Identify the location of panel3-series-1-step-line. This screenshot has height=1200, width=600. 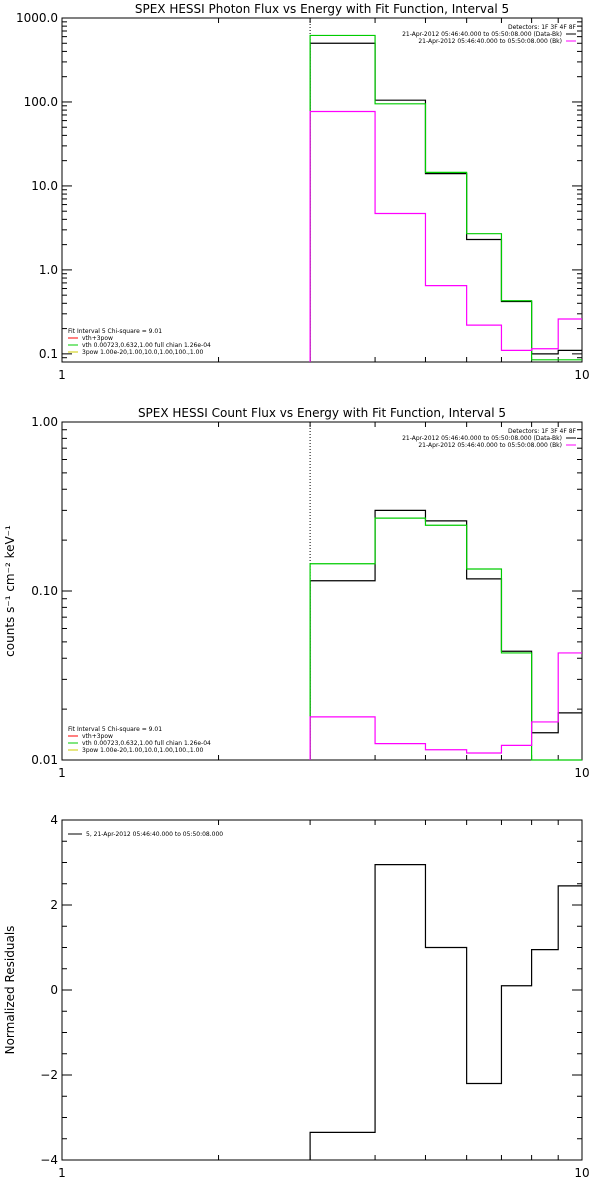
(445, 1012).